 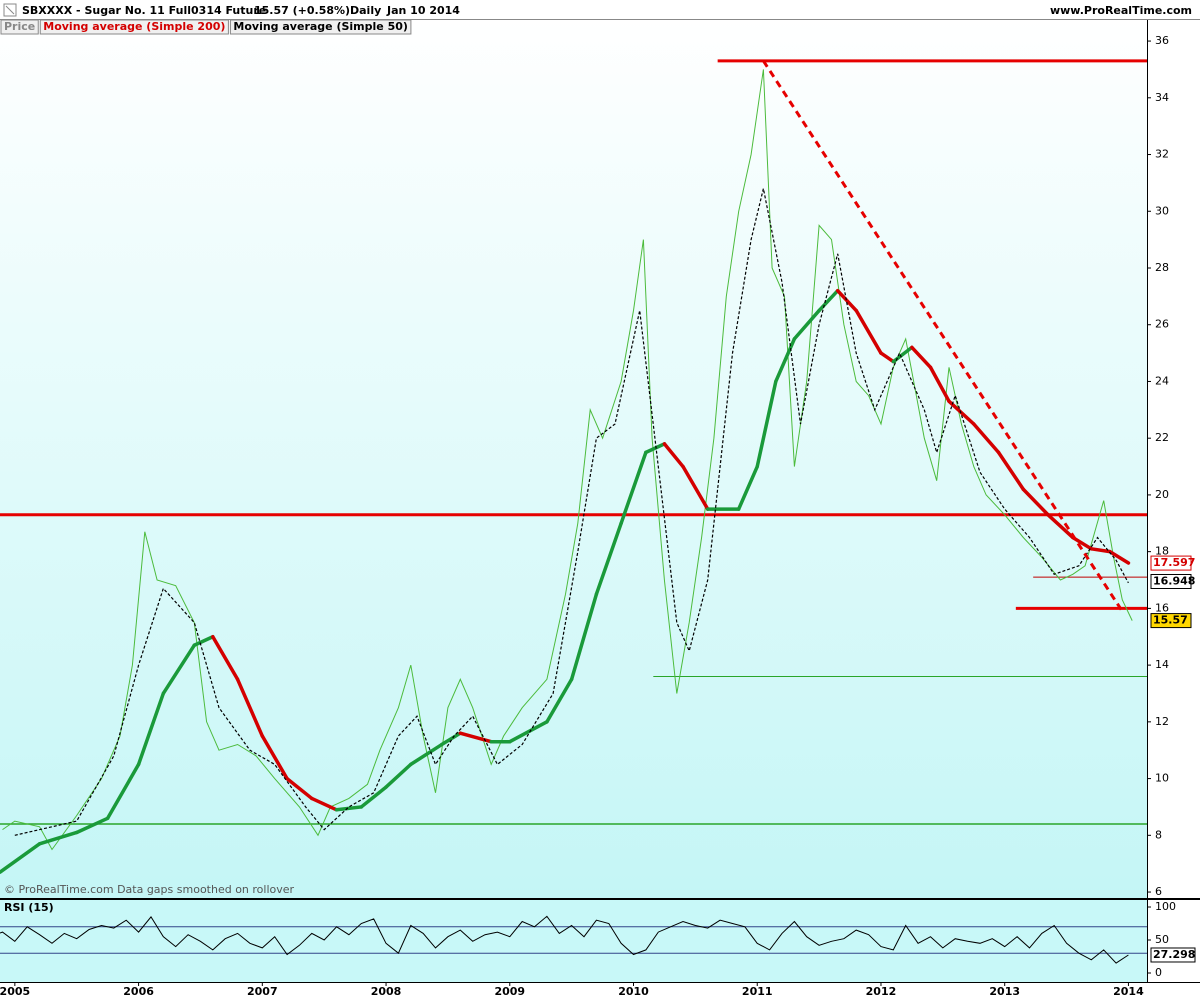 I want to click on legend-entry: Moving average (Simple 200), so click(x=134, y=26).